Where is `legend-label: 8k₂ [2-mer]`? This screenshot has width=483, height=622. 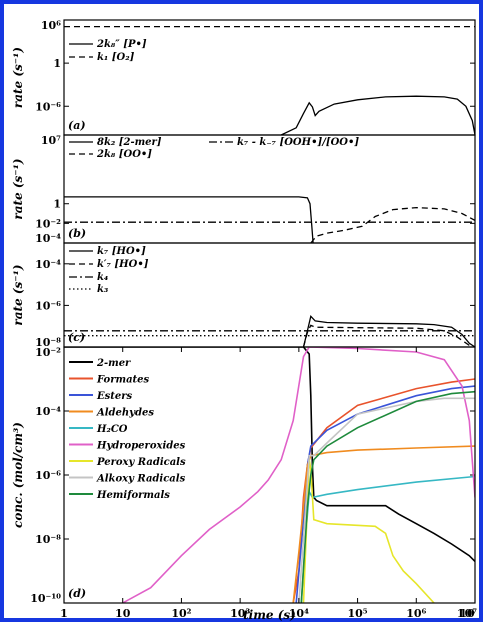
legend-label: 8k₂ [2-mer] is located at coordinates (129, 142).